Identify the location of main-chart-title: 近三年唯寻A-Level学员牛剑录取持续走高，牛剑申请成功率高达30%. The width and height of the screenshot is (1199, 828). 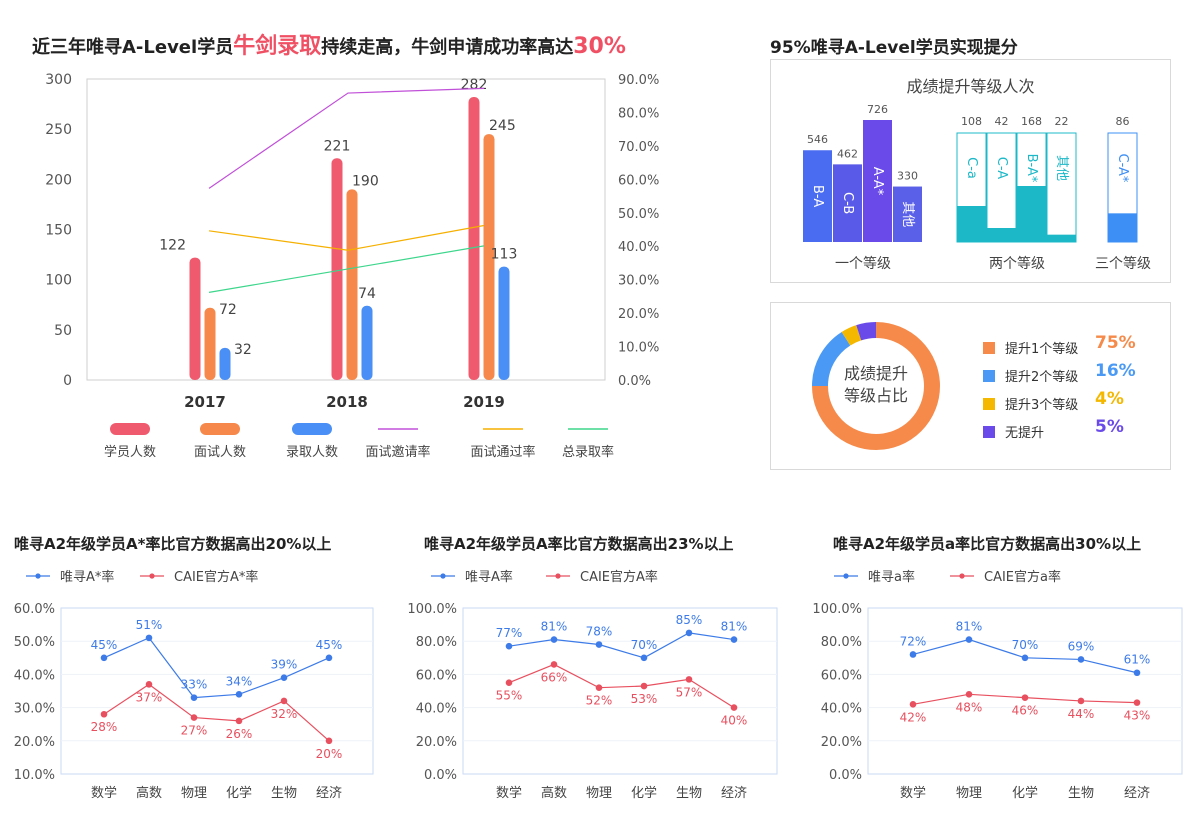
(329, 44).